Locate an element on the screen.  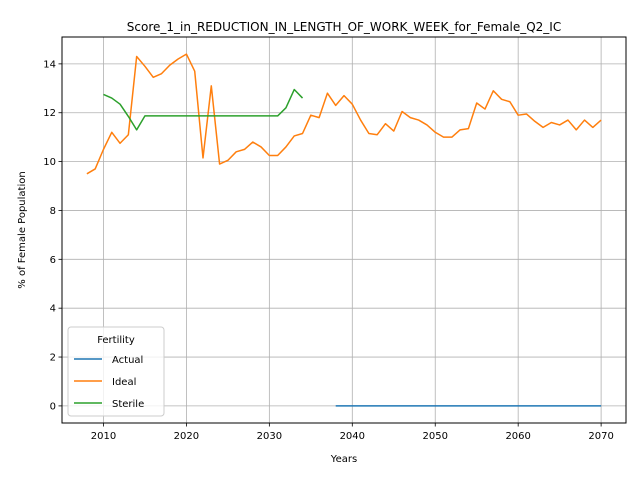
x-tick-label: 2050 is located at coordinates (435, 436).